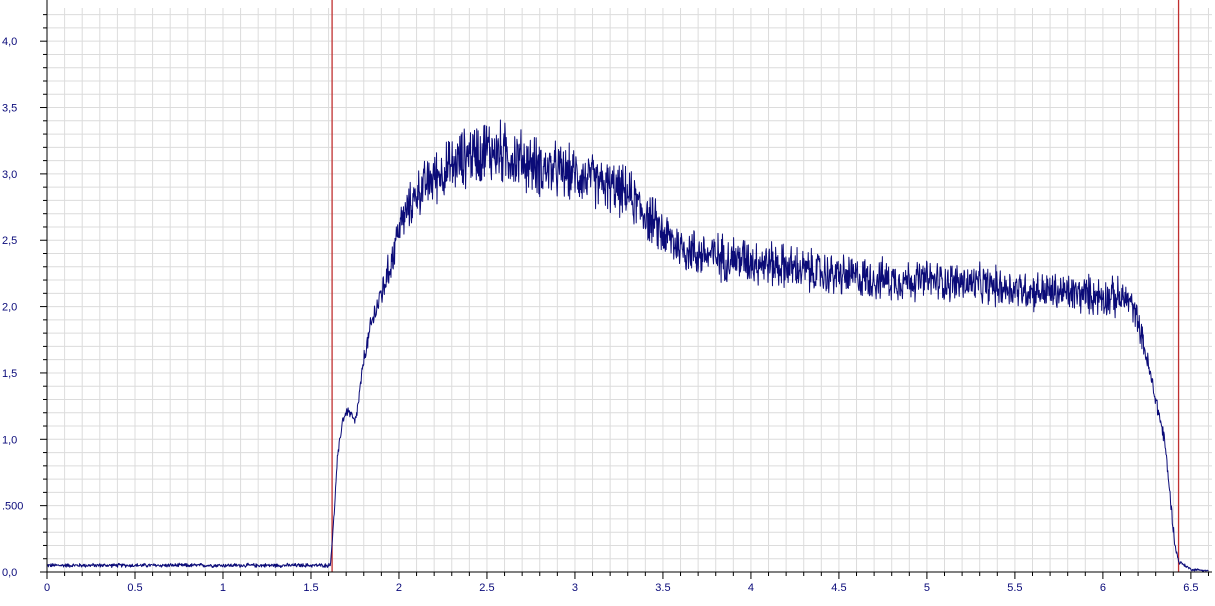 The height and width of the screenshot is (606, 1215). Describe the element at coordinates (134, 588) in the screenshot. I see `x-tick-label: 0.5` at that location.